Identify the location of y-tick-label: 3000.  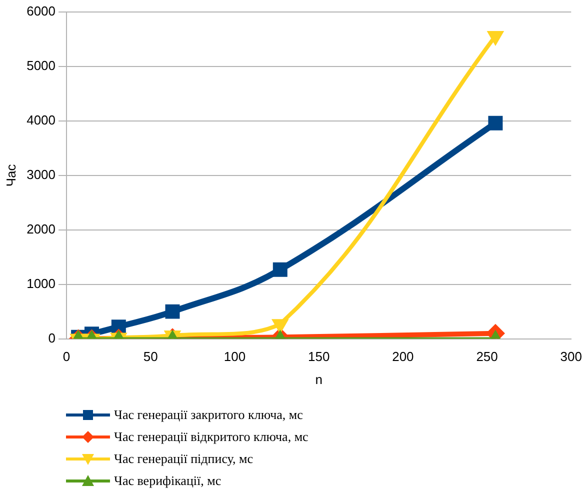
(41, 174).